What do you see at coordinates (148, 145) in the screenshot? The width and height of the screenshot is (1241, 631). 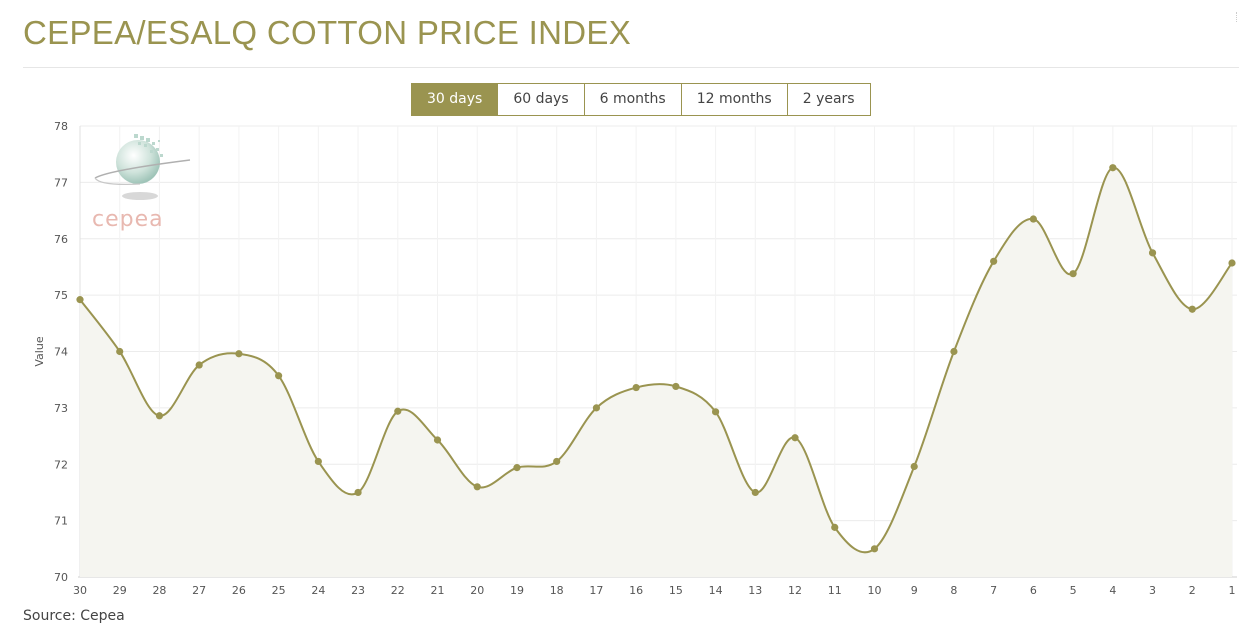 I see `pixel-dots-icon` at bounding box center [148, 145].